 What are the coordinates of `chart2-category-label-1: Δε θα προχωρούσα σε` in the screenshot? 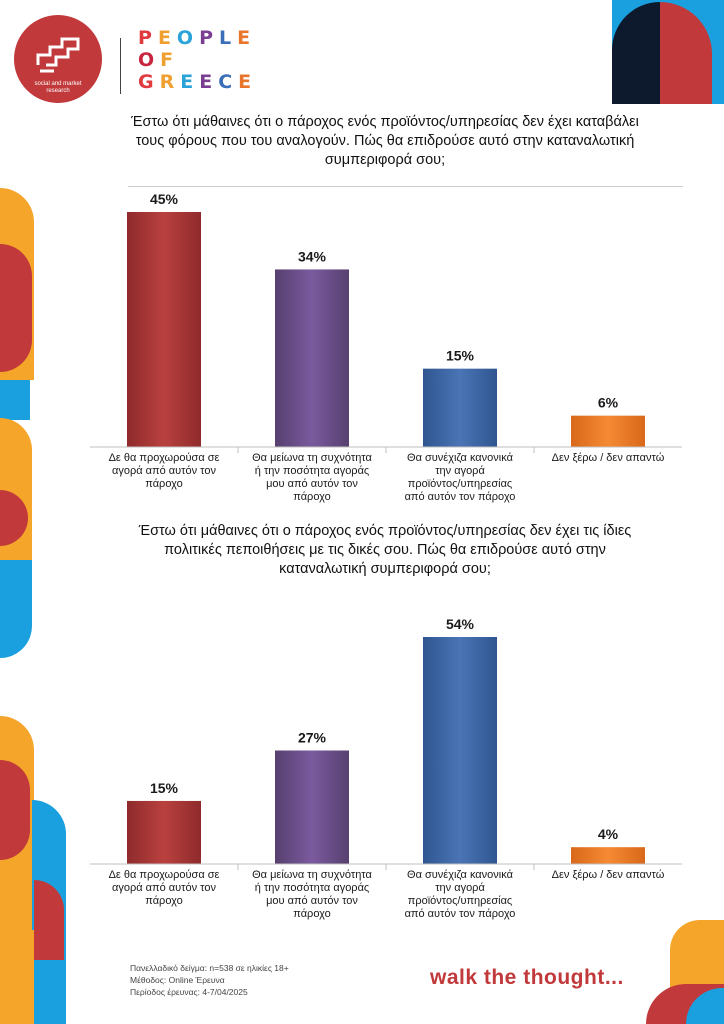 It's located at (164, 875).